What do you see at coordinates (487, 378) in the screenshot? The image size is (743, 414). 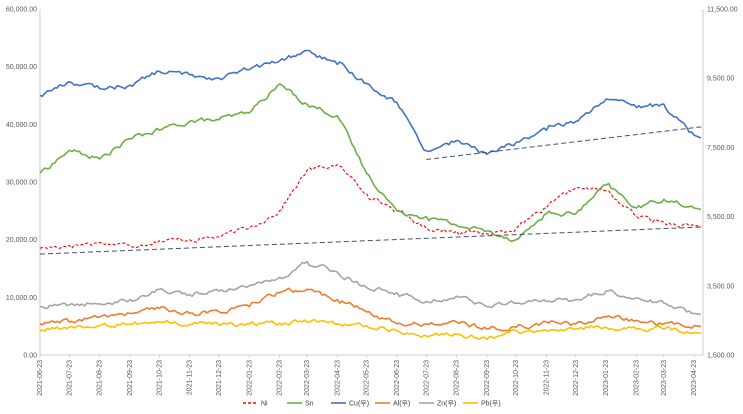 I see `x-tick-label: 2022-09-23` at bounding box center [487, 378].